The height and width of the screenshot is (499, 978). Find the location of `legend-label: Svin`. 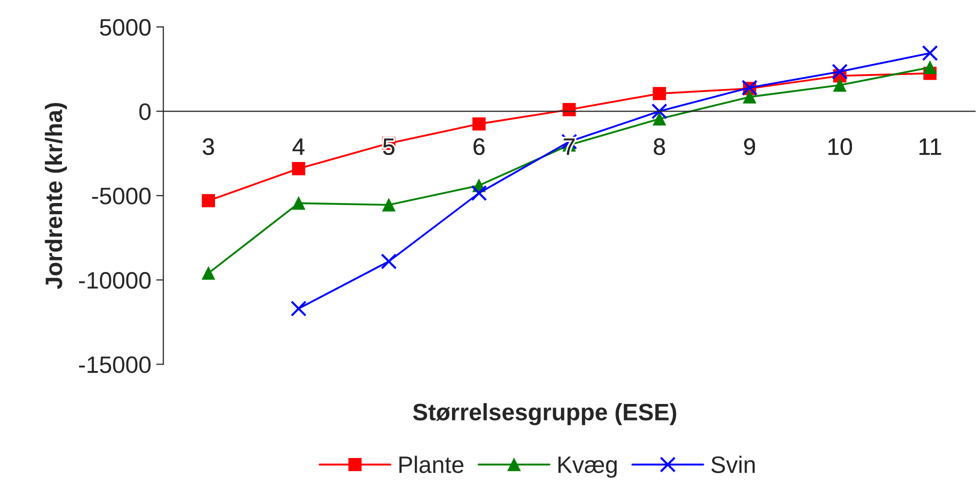

legend-label: Svin is located at coordinates (733, 465).